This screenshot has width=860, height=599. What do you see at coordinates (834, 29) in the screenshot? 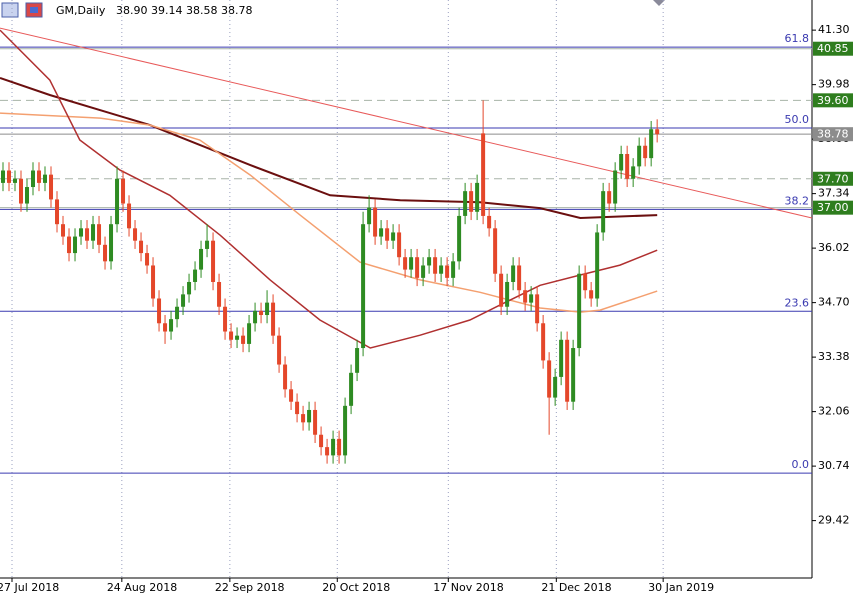
I see `y-tick-label: 41.30` at bounding box center [834, 29].